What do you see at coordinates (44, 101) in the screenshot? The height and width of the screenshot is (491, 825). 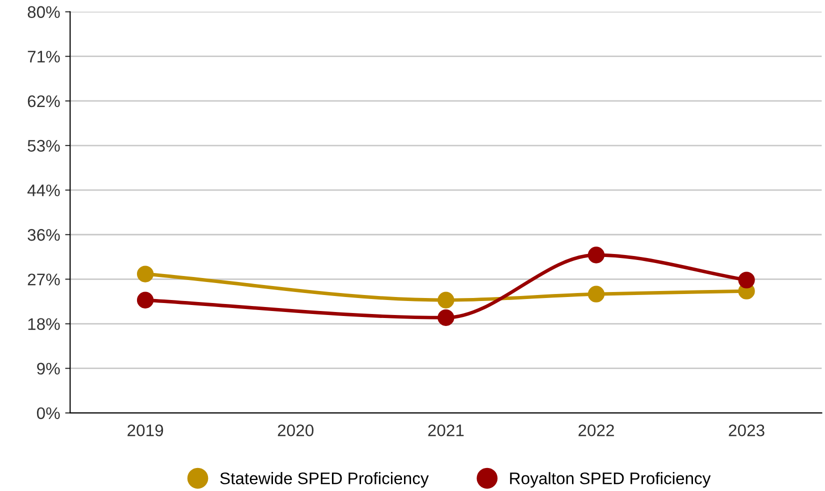 I see `y-tick-label: 62%` at bounding box center [44, 101].